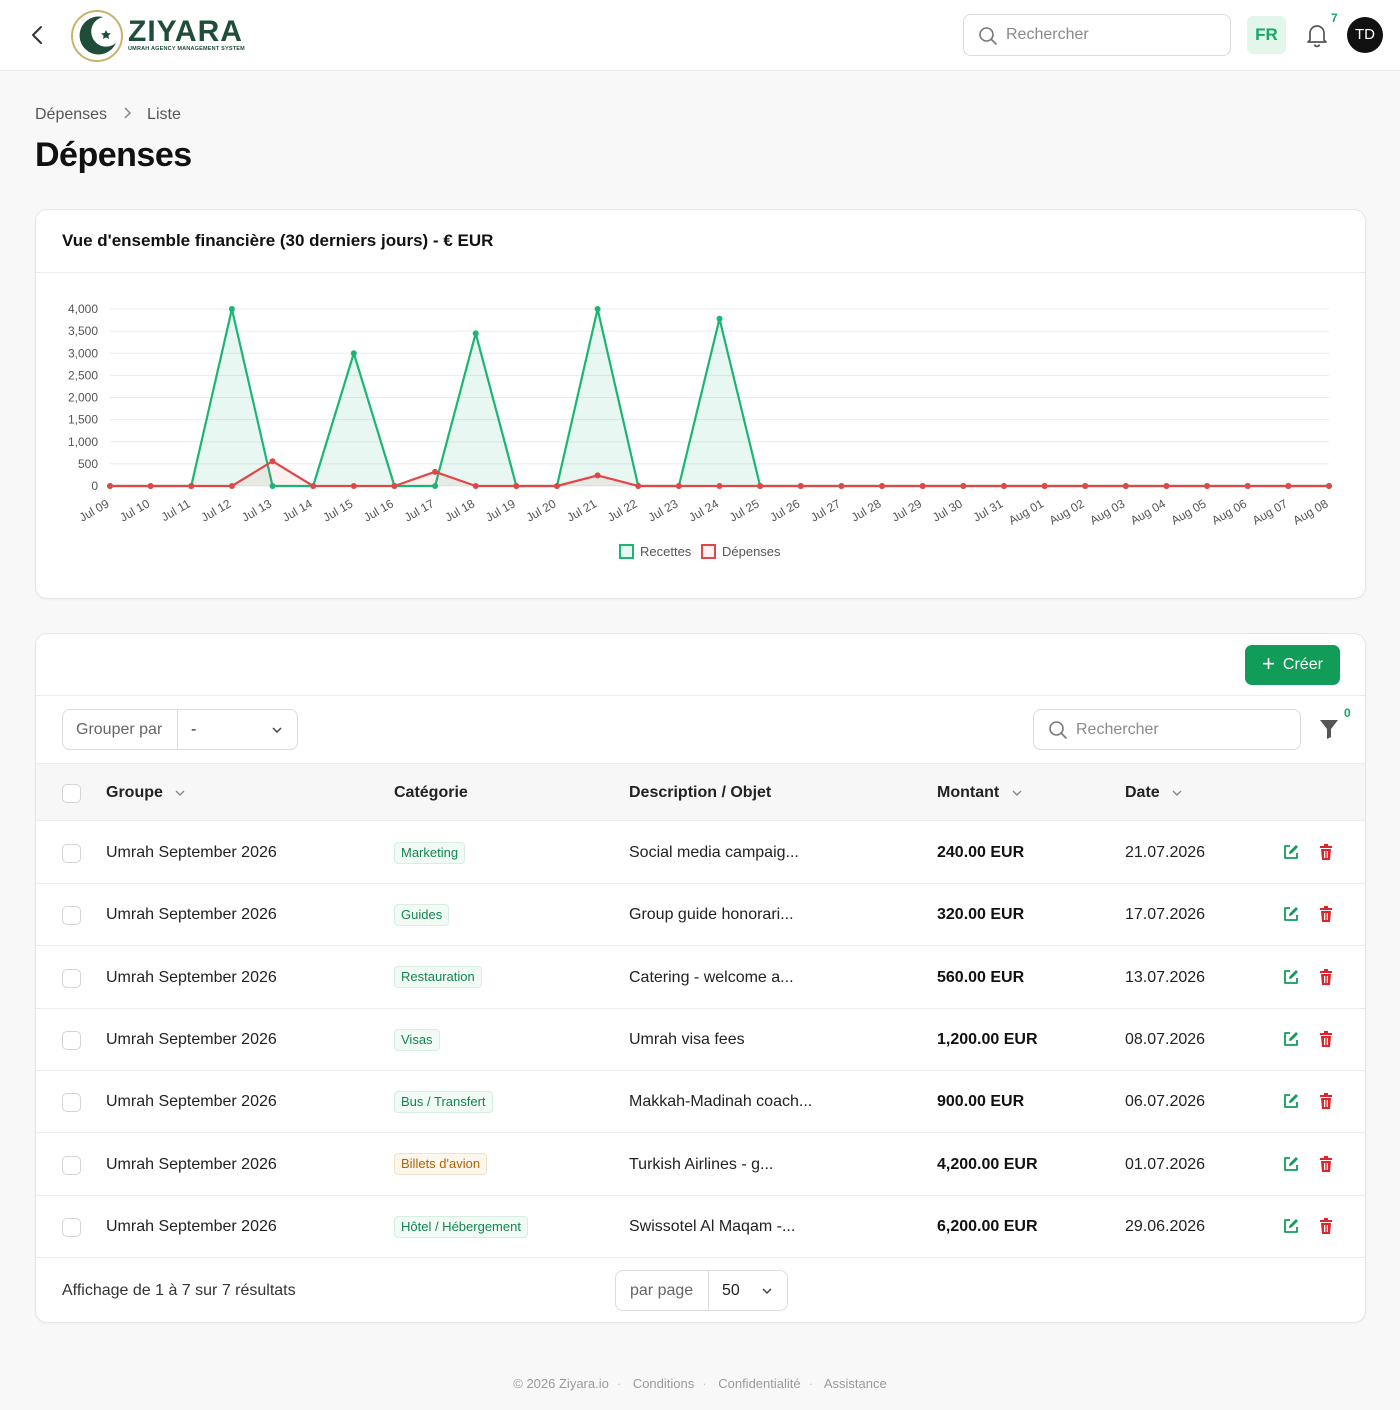 This screenshot has height=1410, width=1400. What do you see at coordinates (968, 792) in the screenshot?
I see `column-header-amount-label: Montant` at bounding box center [968, 792].